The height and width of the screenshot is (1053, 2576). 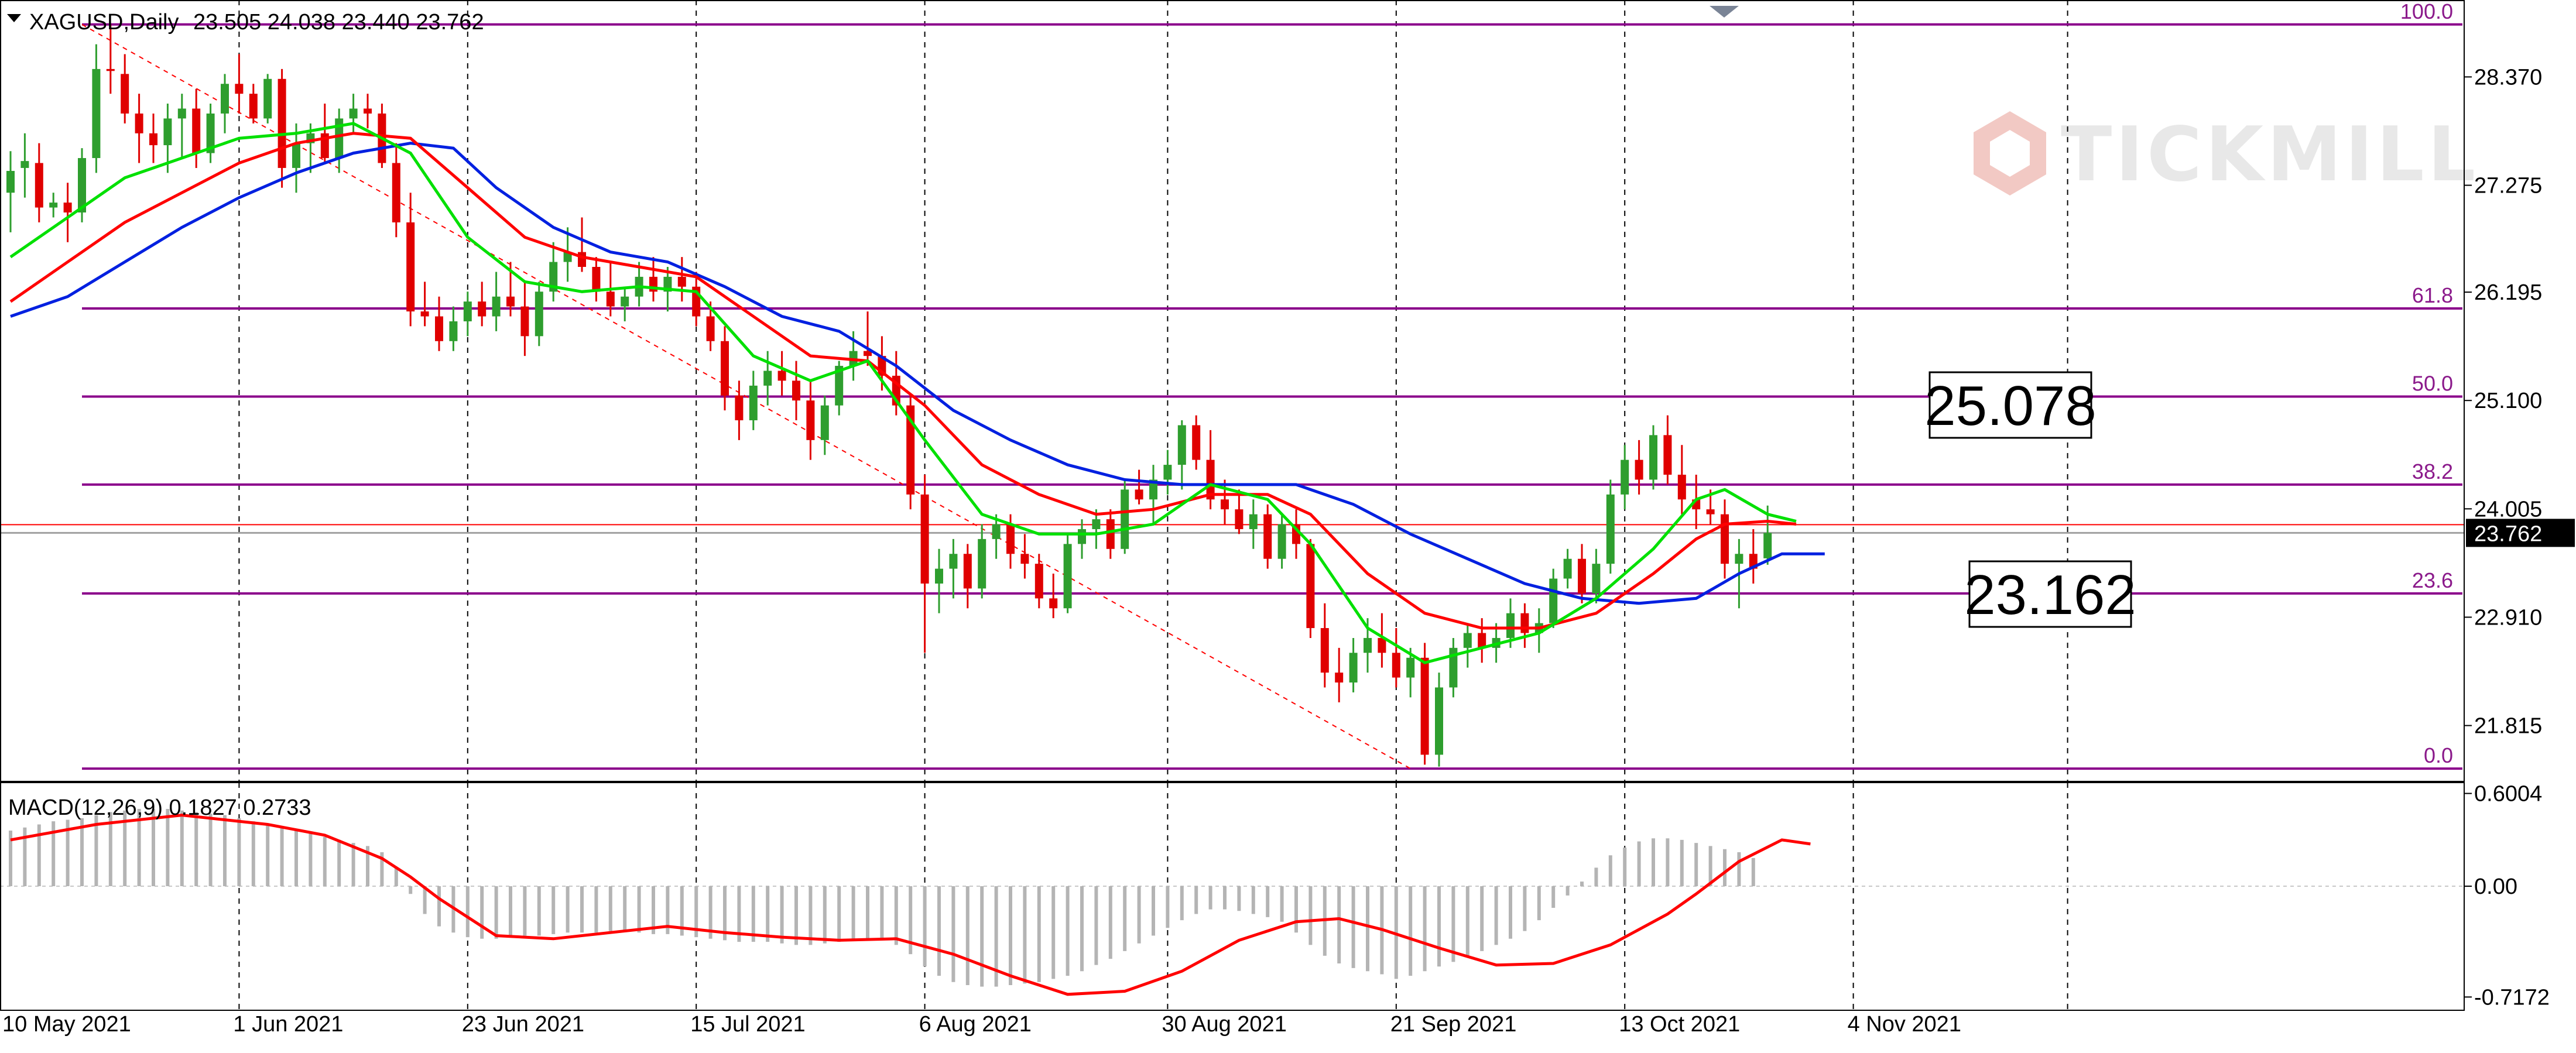 I want to click on y-tick-label: 26.195, so click(x=2508, y=292).